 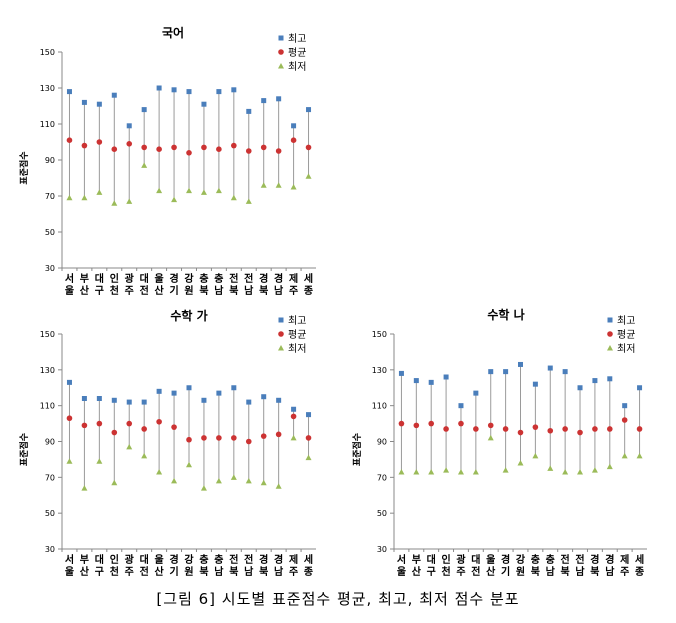 I want to click on y-tick-label: 50, so click(x=50, y=232).